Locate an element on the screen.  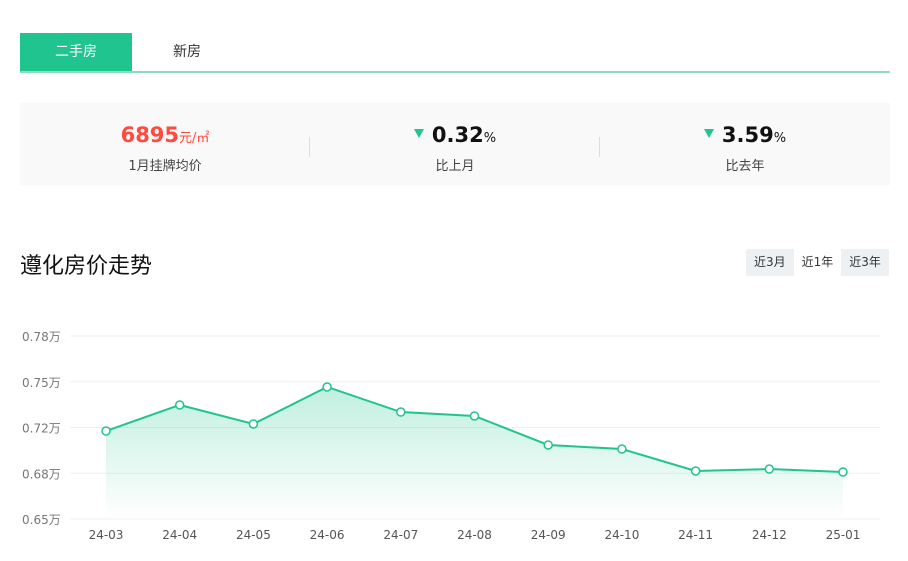
x-tick-label: 24-05 is located at coordinates (253, 535).